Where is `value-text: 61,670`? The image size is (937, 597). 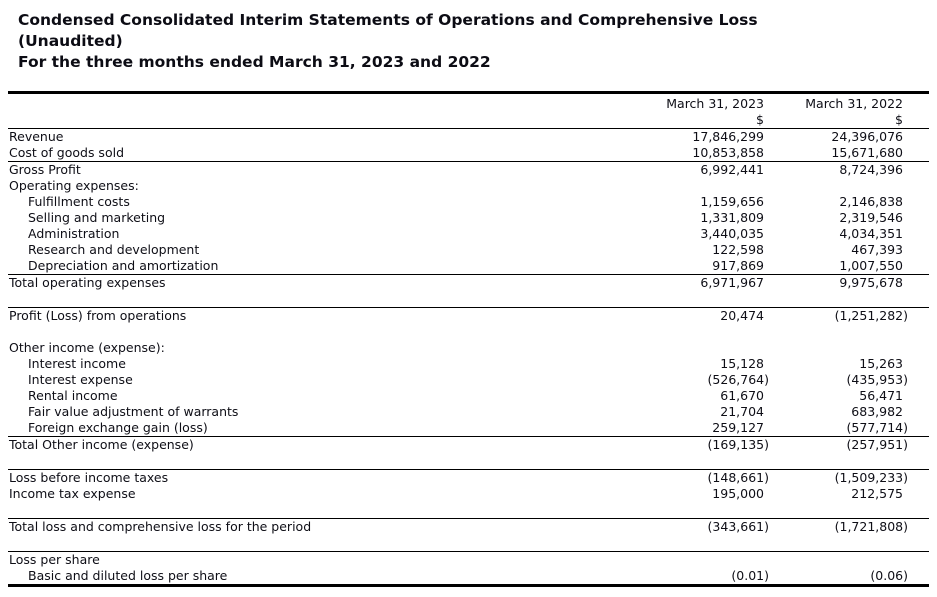 value-text: 61,670 is located at coordinates (742, 395).